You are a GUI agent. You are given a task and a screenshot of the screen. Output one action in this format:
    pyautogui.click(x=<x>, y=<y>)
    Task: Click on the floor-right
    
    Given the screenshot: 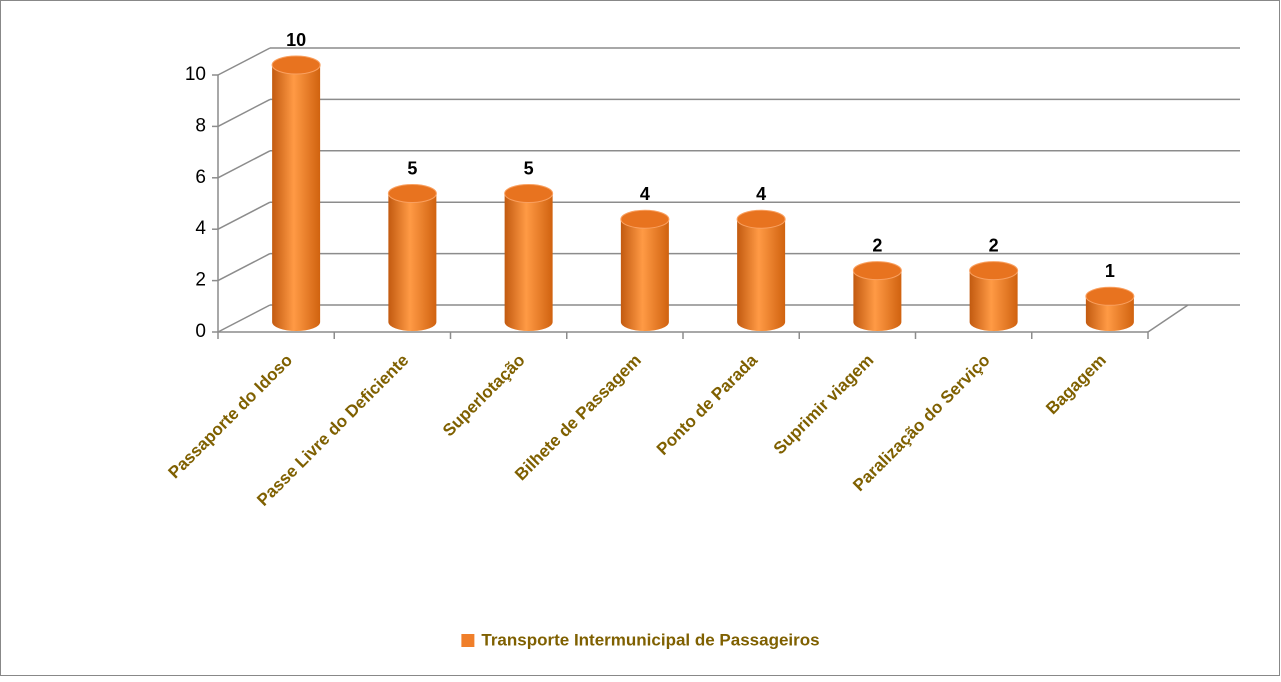 What is the action you would take?
    pyautogui.click(x=1168, y=318)
    